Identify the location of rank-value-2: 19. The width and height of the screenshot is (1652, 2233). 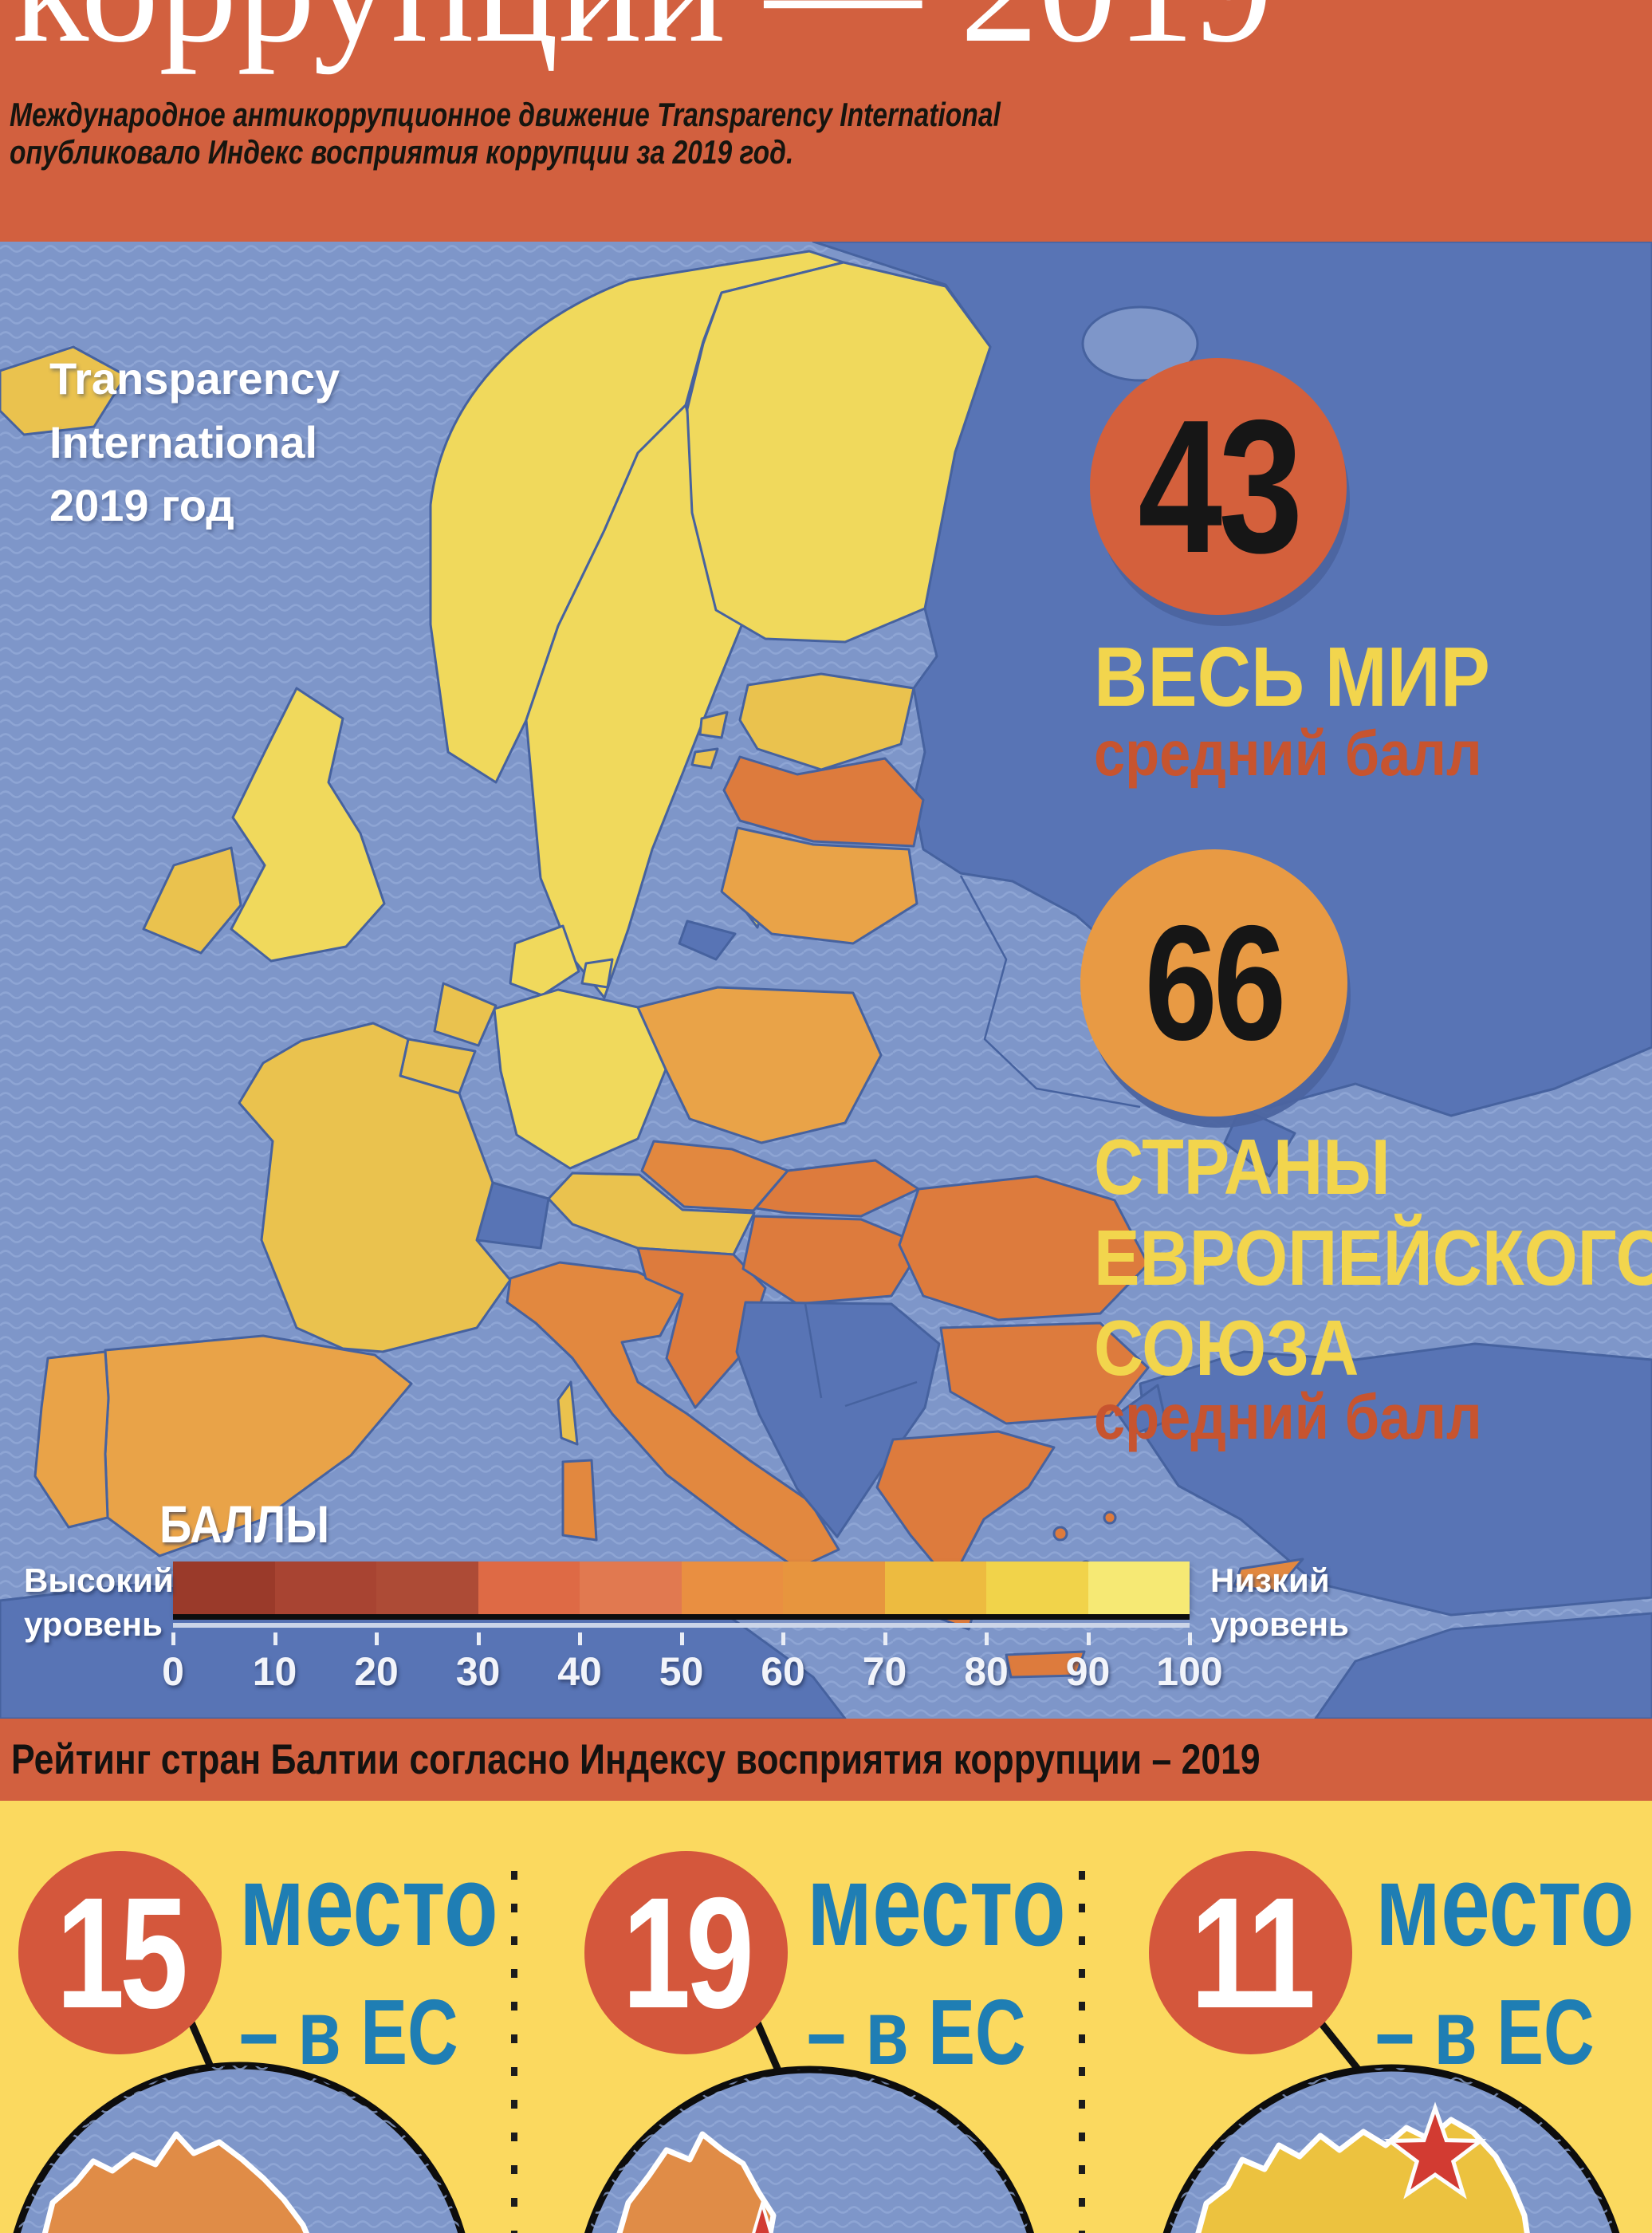
(688, 1953).